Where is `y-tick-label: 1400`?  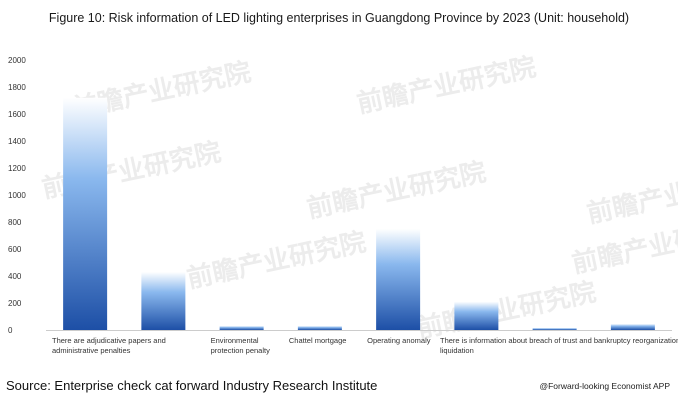
y-tick-label: 1400 is located at coordinates (17, 141).